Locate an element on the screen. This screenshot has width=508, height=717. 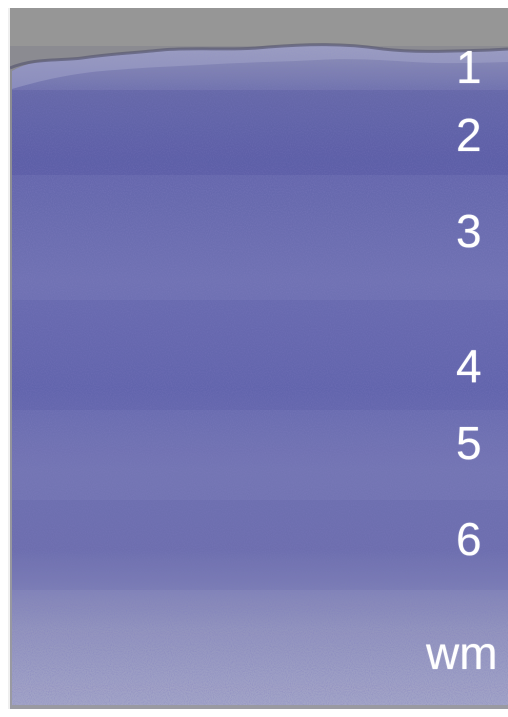
layer-label-3: 3 is located at coordinates (469, 231).